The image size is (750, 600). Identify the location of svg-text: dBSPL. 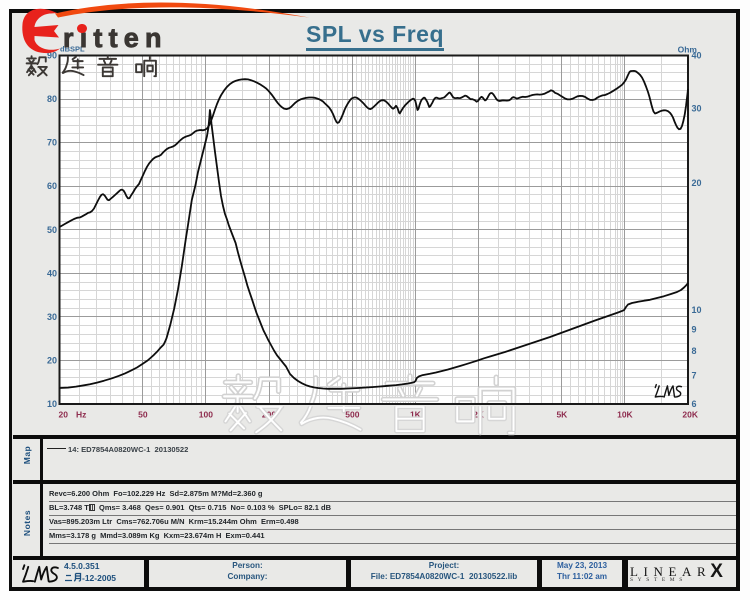
(72, 49).